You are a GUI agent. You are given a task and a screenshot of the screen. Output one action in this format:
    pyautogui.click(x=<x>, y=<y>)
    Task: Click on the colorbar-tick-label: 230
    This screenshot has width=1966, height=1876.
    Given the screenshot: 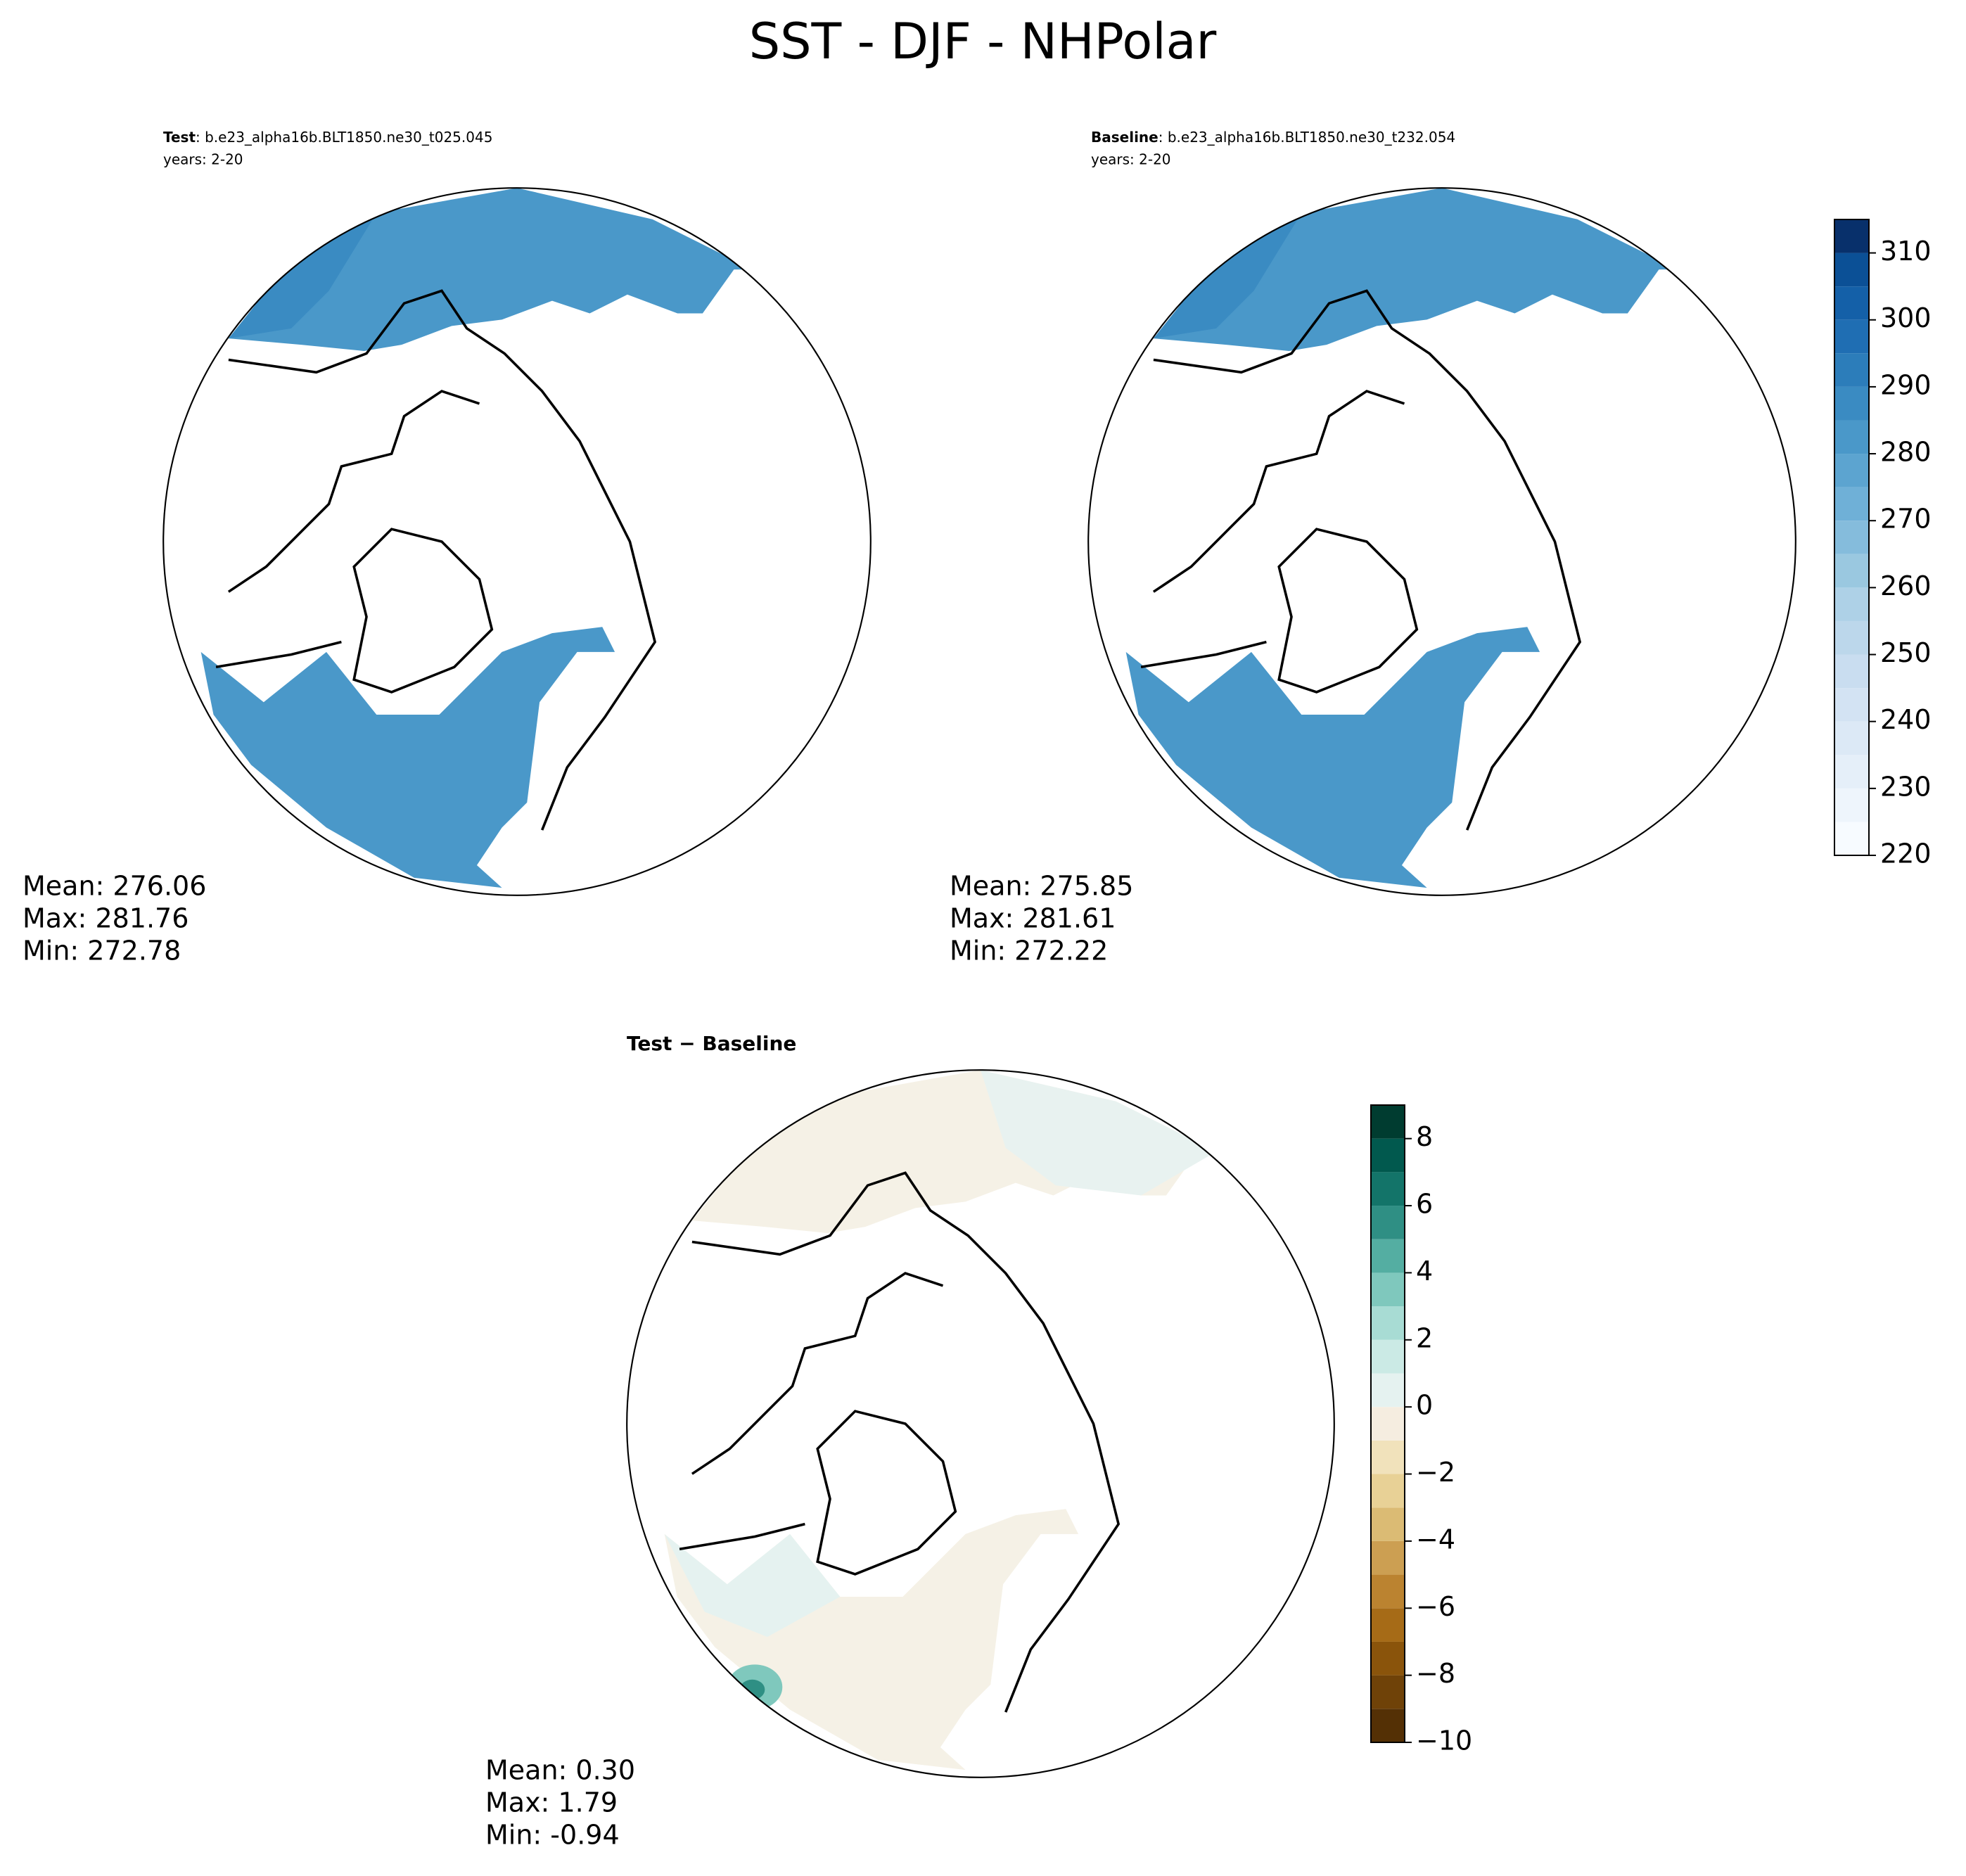 What is the action you would take?
    pyautogui.click(x=1906, y=787)
    